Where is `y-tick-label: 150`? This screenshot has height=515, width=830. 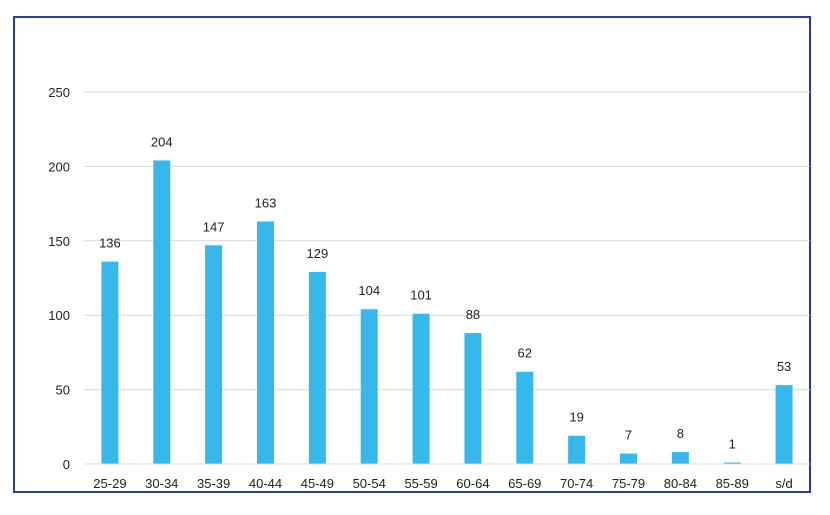
y-tick-label: 150 is located at coordinates (59, 241).